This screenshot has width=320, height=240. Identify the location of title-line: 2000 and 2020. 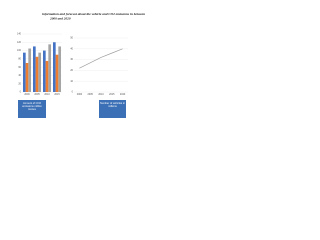
(60, 18).